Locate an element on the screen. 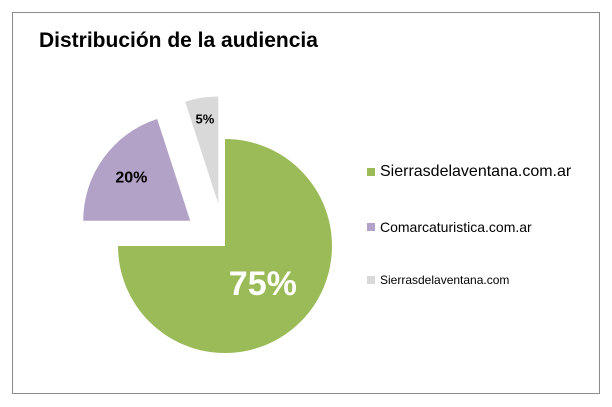 The width and height of the screenshot is (612, 407). legend-label: Sierrasdelaventana.com.ar is located at coordinates (476, 171).